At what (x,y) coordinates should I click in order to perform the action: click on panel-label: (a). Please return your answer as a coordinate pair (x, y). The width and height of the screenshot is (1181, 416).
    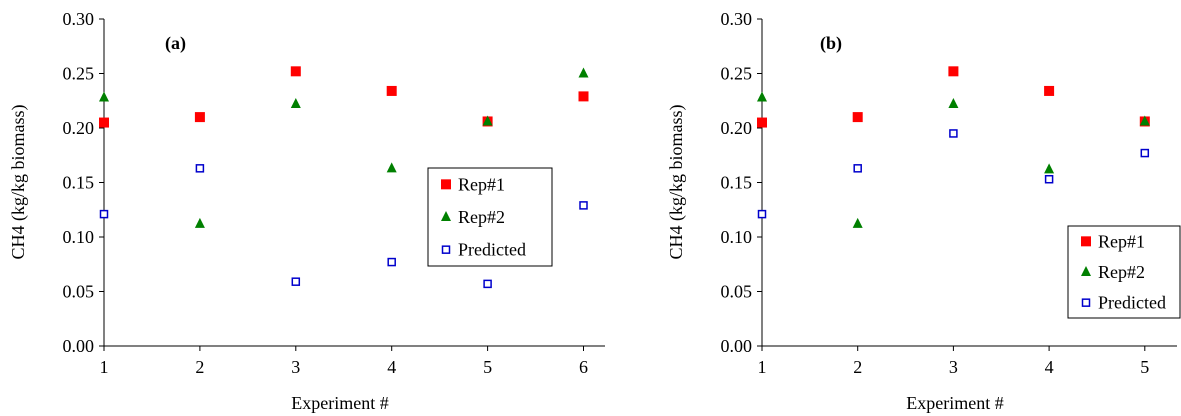
    Looking at the image, I should click on (175, 43).